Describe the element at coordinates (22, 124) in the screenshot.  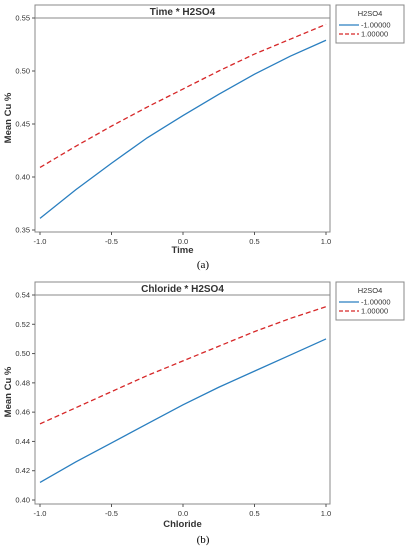
I see `y-tick-label: 0.45` at that location.